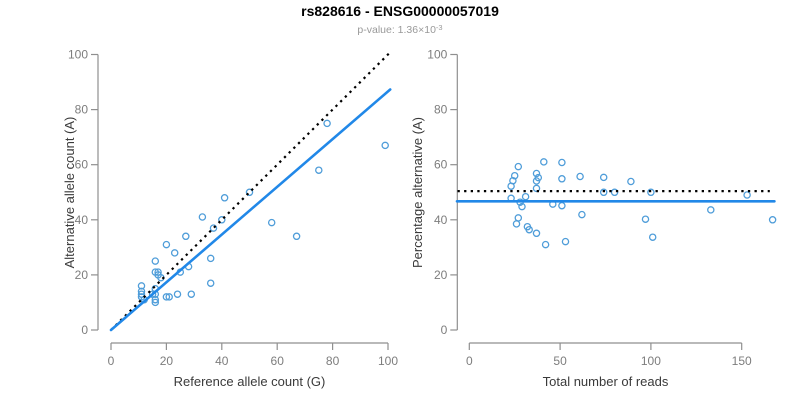  Describe the element at coordinates (396, 30) in the screenshot. I see `pvalue-text: p-value: 1.36×10` at that location.